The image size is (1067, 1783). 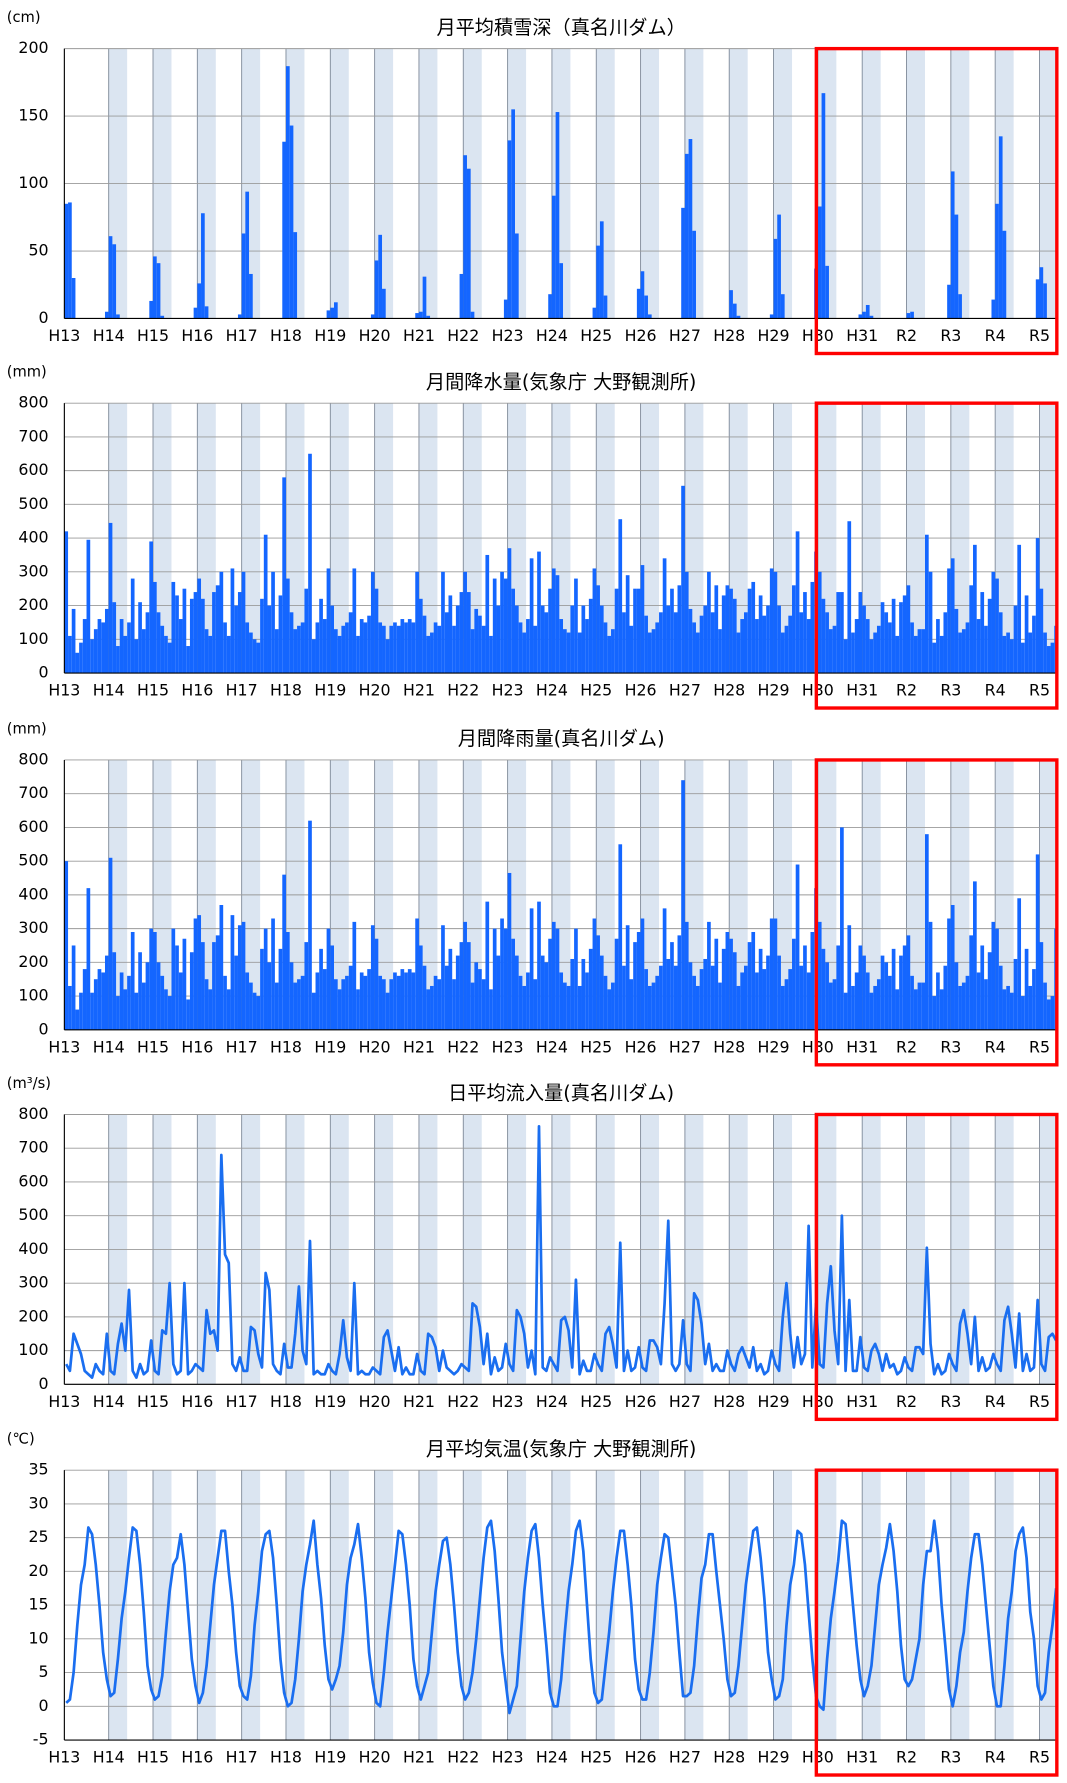 I want to click on y-tick-label: 35, so click(x=38, y=1469).